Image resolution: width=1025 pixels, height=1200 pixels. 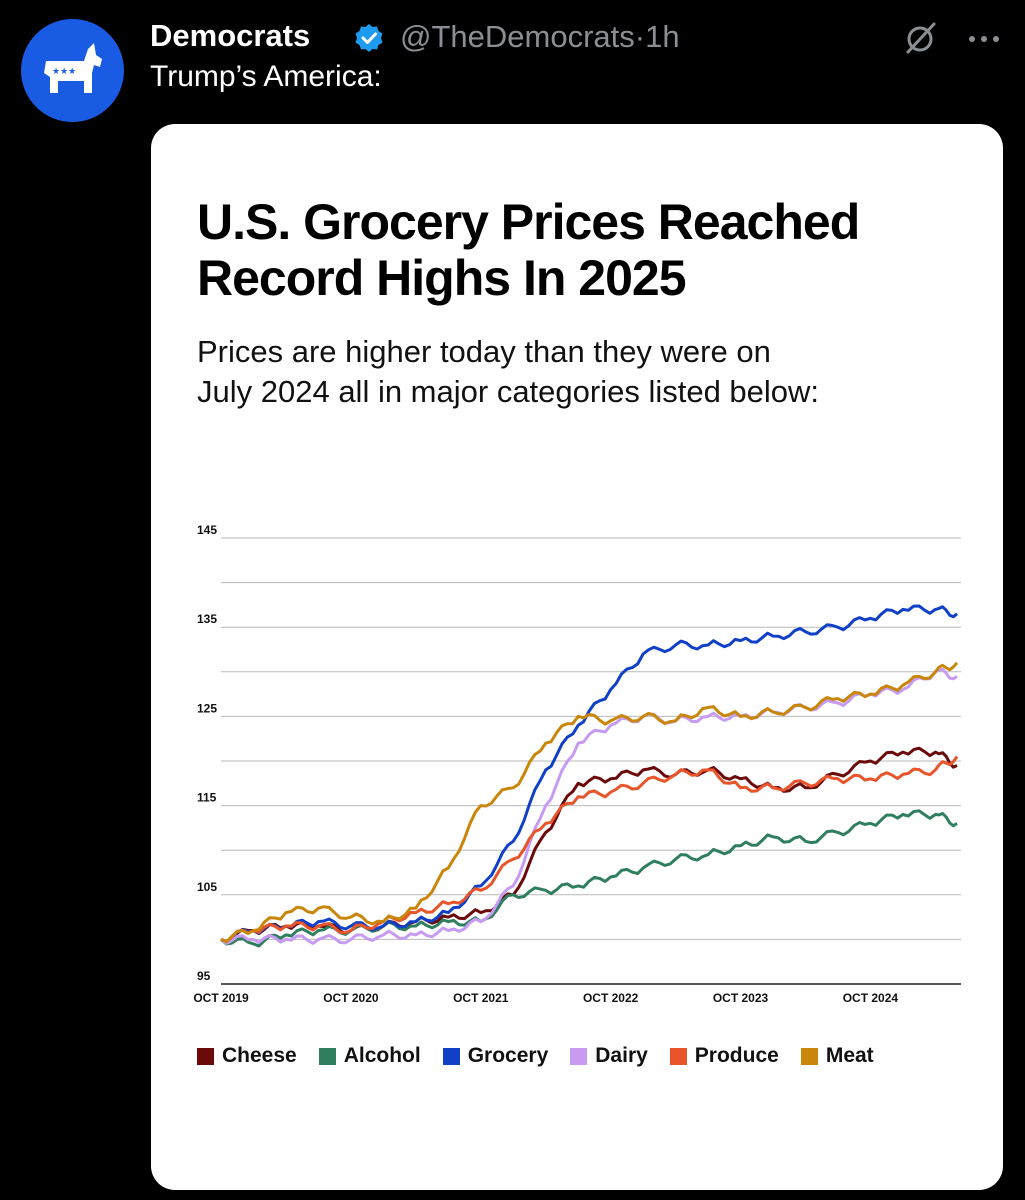 I want to click on donkey-logo-icon: ★★★, so click(x=72, y=67).